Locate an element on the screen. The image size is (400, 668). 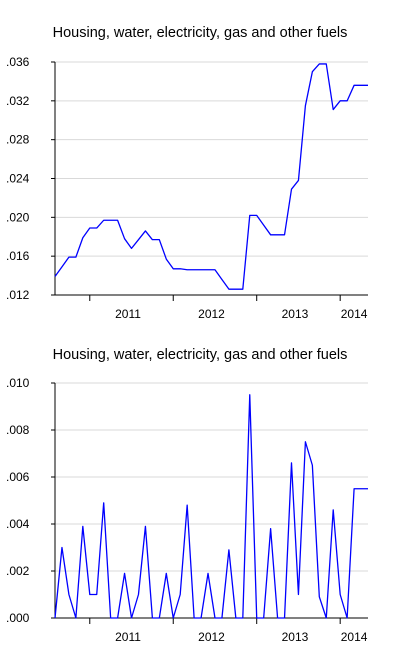
y-tick-label: .002 is located at coordinates (18, 571).